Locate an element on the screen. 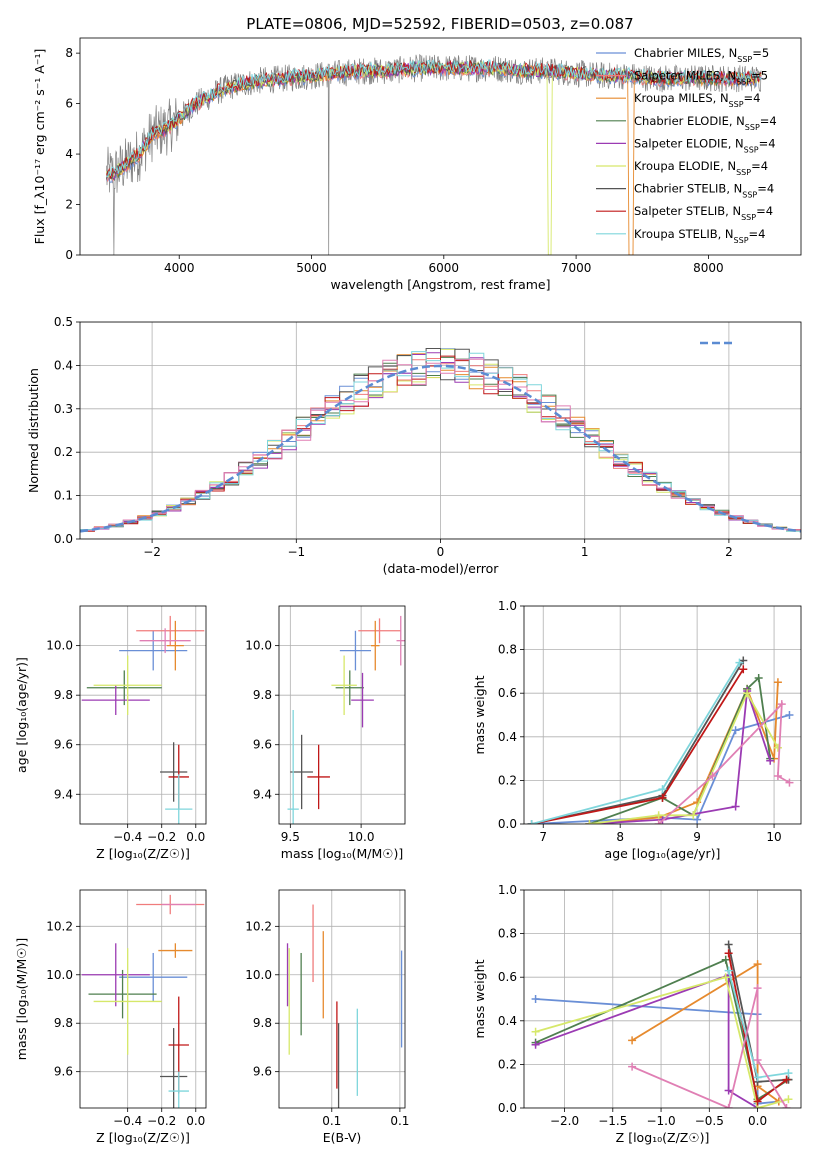 The image size is (819, 1170). y-tick-label: 0.0 is located at coordinates (507, 1108).